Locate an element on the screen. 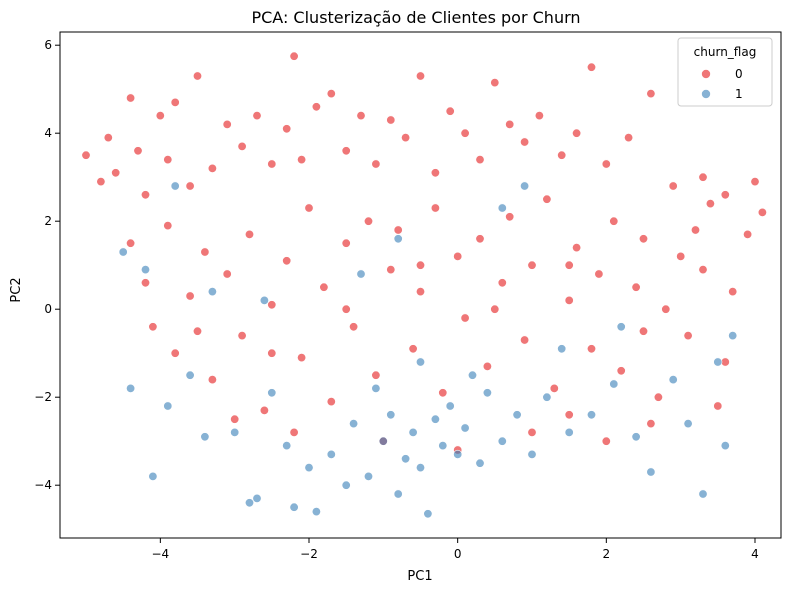  x-tick-label: 2 is located at coordinates (607, 554).